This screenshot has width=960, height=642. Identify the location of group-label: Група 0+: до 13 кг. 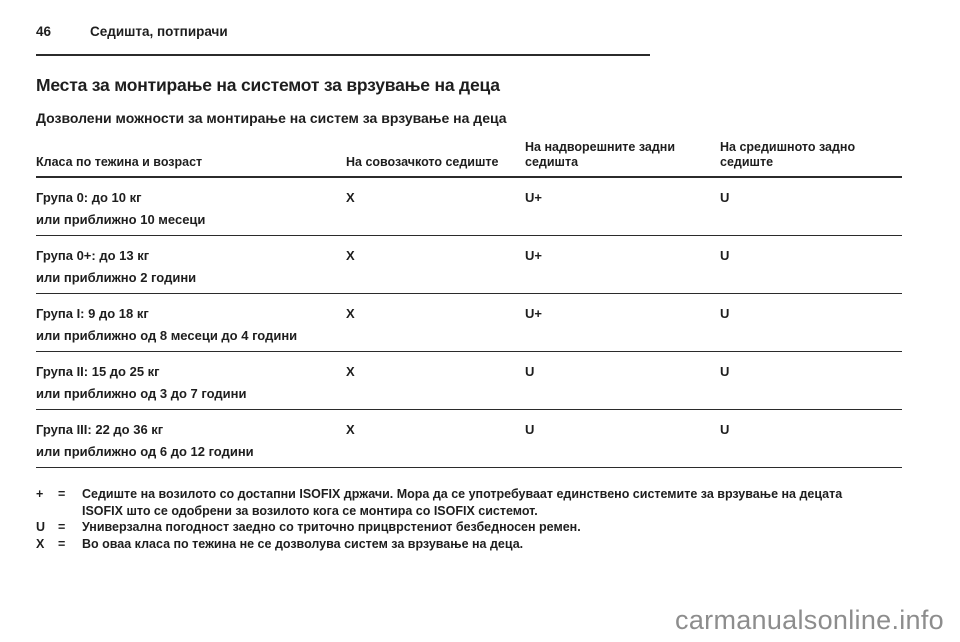
(93, 255).